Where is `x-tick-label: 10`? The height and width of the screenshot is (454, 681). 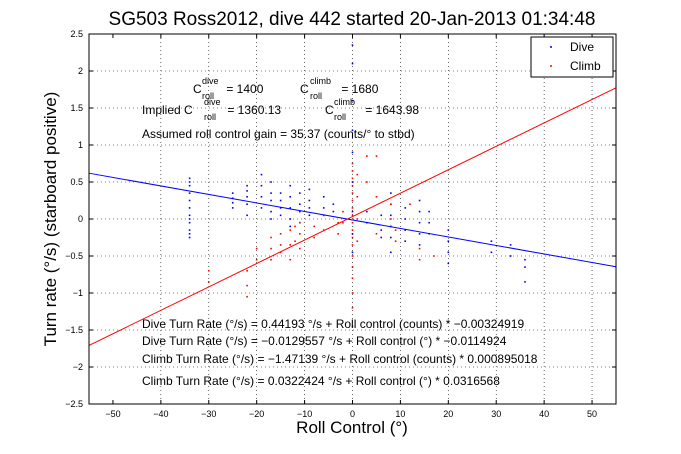 x-tick-label: 10 is located at coordinates (400, 414).